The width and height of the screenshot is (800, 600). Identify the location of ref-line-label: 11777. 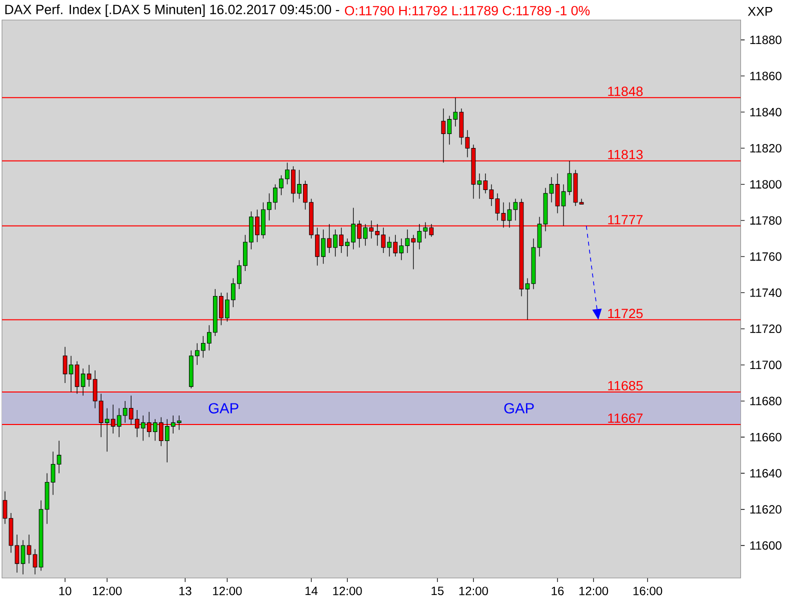
(625, 219).